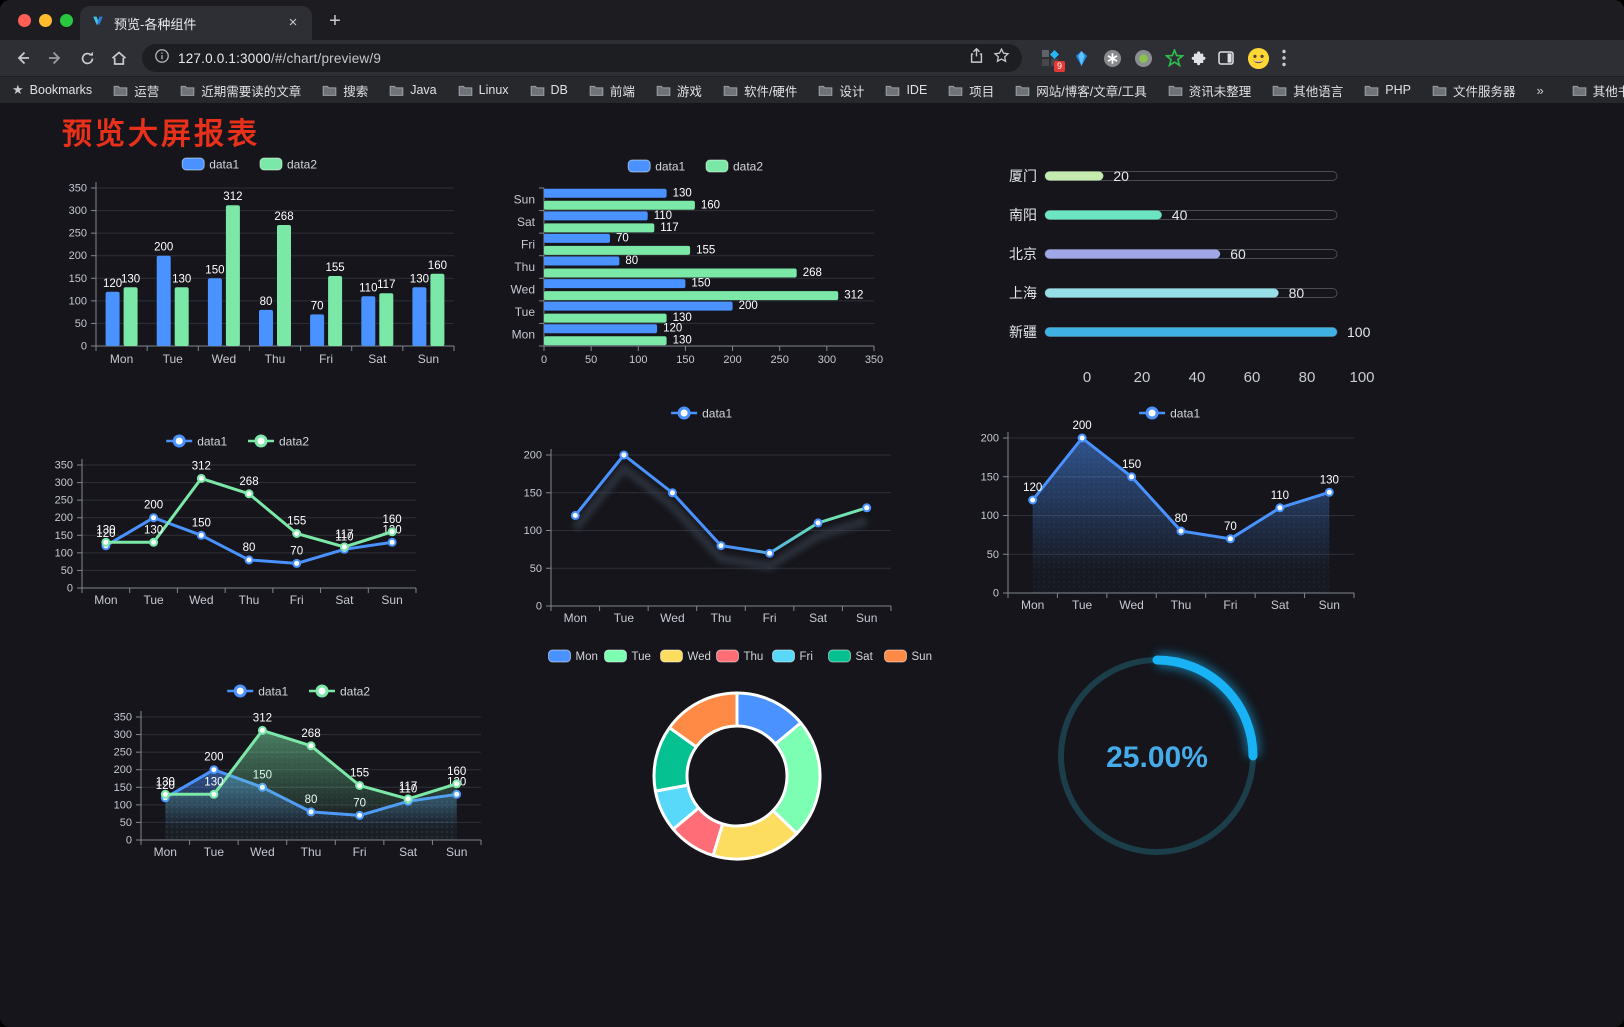 This screenshot has width=1624, height=1027. What do you see at coordinates (23, 58) in the screenshot?
I see `back-button` at bounding box center [23, 58].